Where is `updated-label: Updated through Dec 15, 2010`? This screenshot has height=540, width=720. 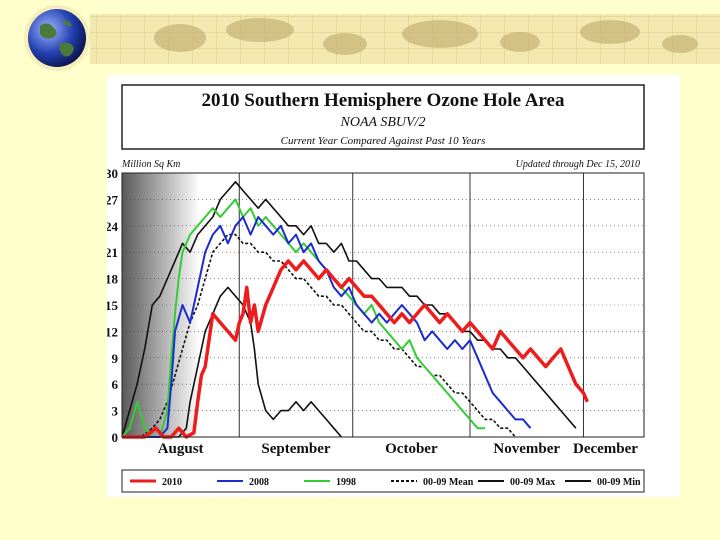 updated-label: Updated through Dec 15, 2010 is located at coordinates (578, 164).